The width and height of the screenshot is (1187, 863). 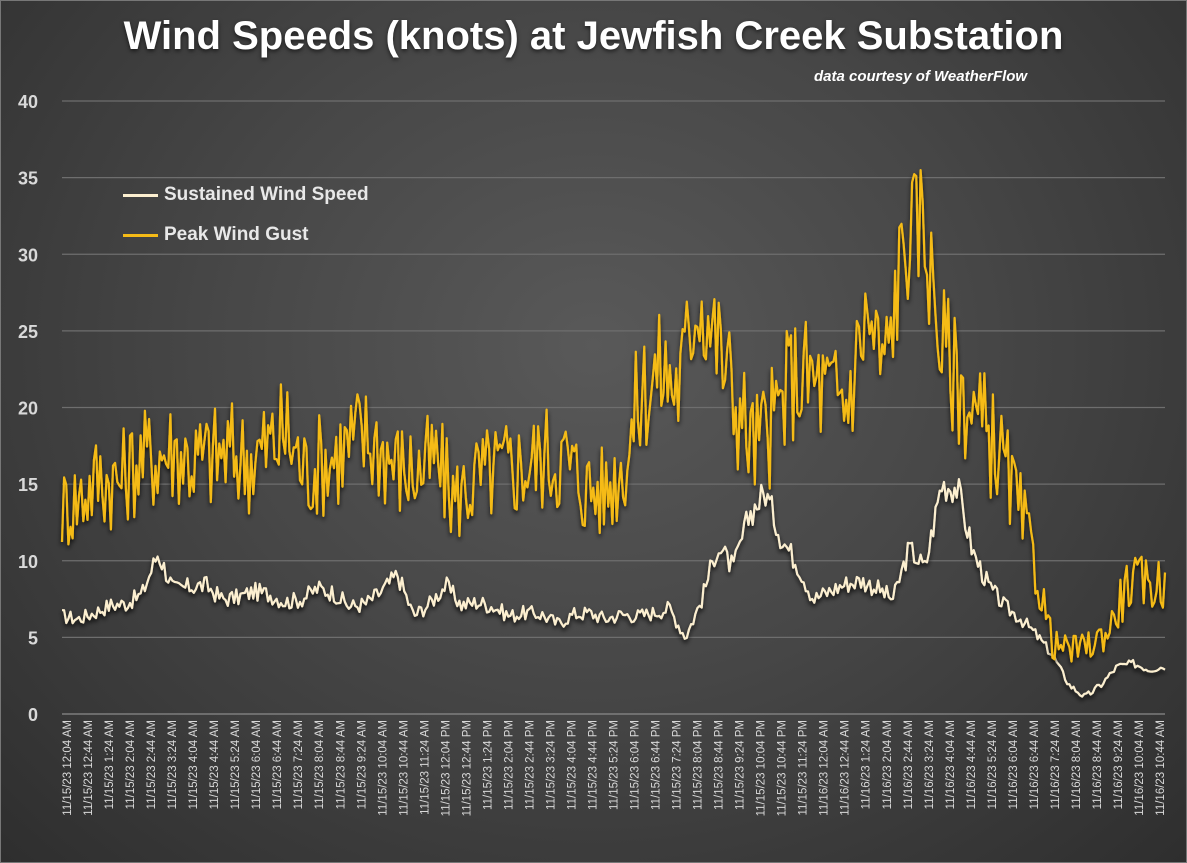 I want to click on y-tick-label: 10, so click(x=28, y=562).